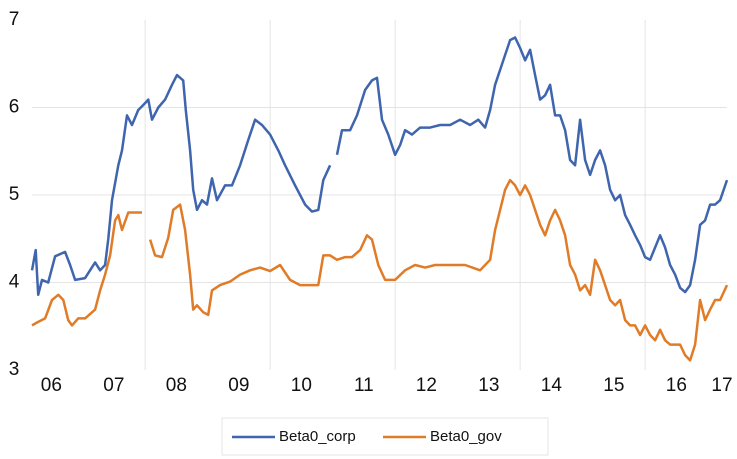  Describe the element at coordinates (426, 385) in the screenshot. I see `x-tick-label: 12` at that location.